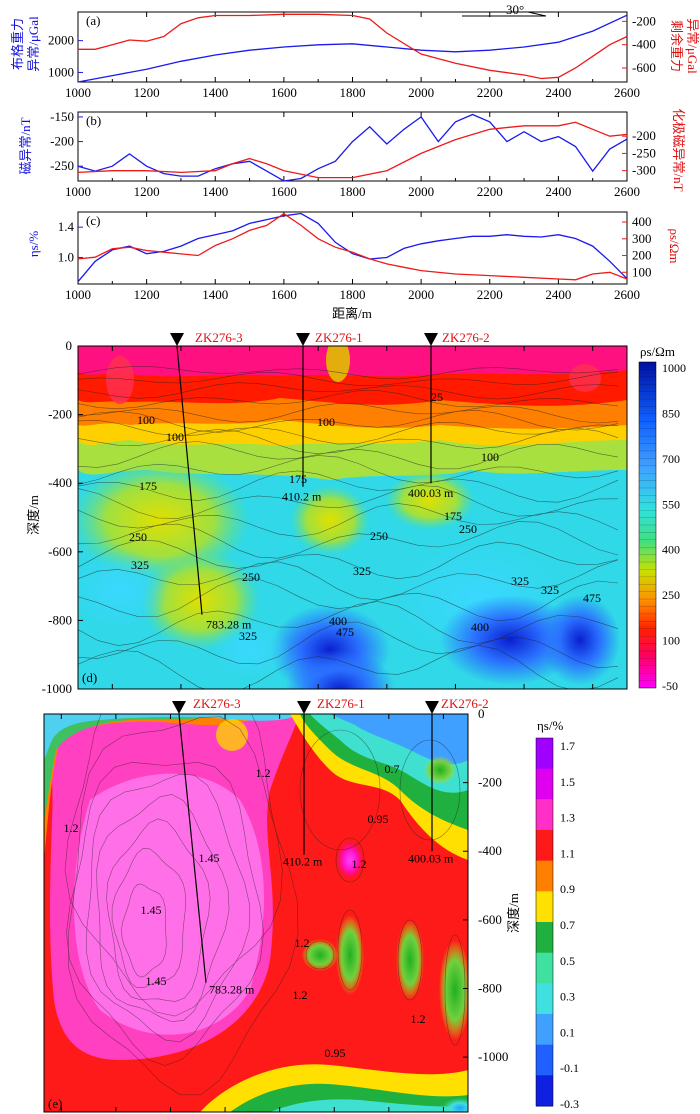 Image resolution: width=700 pixels, height=1114 pixels. What do you see at coordinates (57, 688) in the screenshot?
I see `panel-d-ytick-label: -1000` at bounding box center [57, 688].